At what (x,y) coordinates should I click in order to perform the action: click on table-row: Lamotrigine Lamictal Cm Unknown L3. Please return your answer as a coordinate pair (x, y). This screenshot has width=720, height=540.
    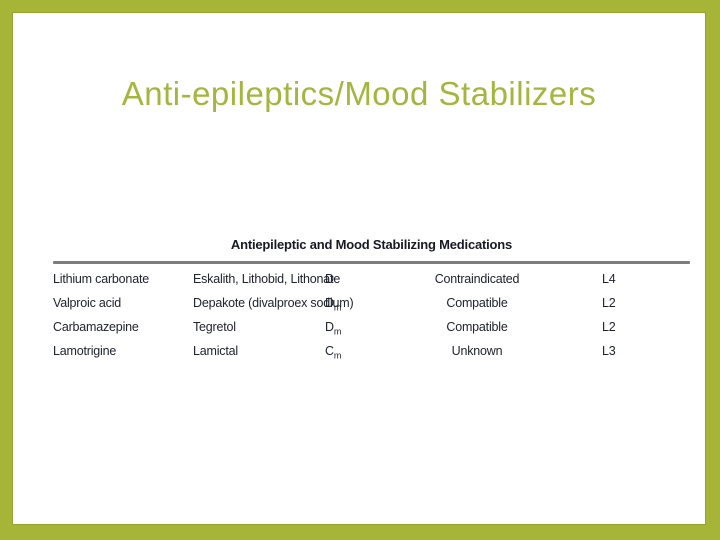
    Looking at the image, I should click on (371, 351).